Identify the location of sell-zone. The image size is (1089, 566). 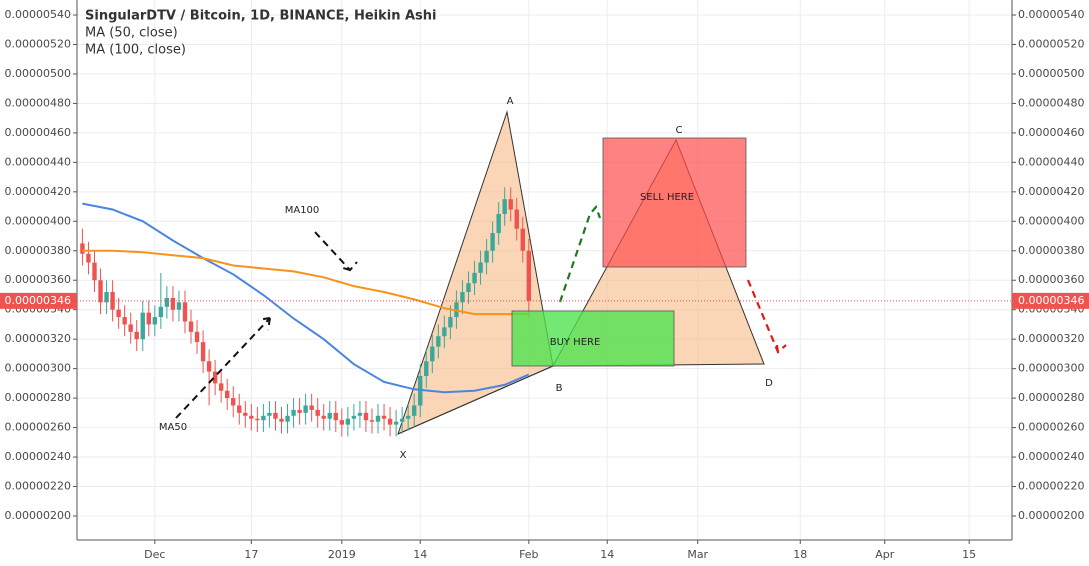
(674, 202).